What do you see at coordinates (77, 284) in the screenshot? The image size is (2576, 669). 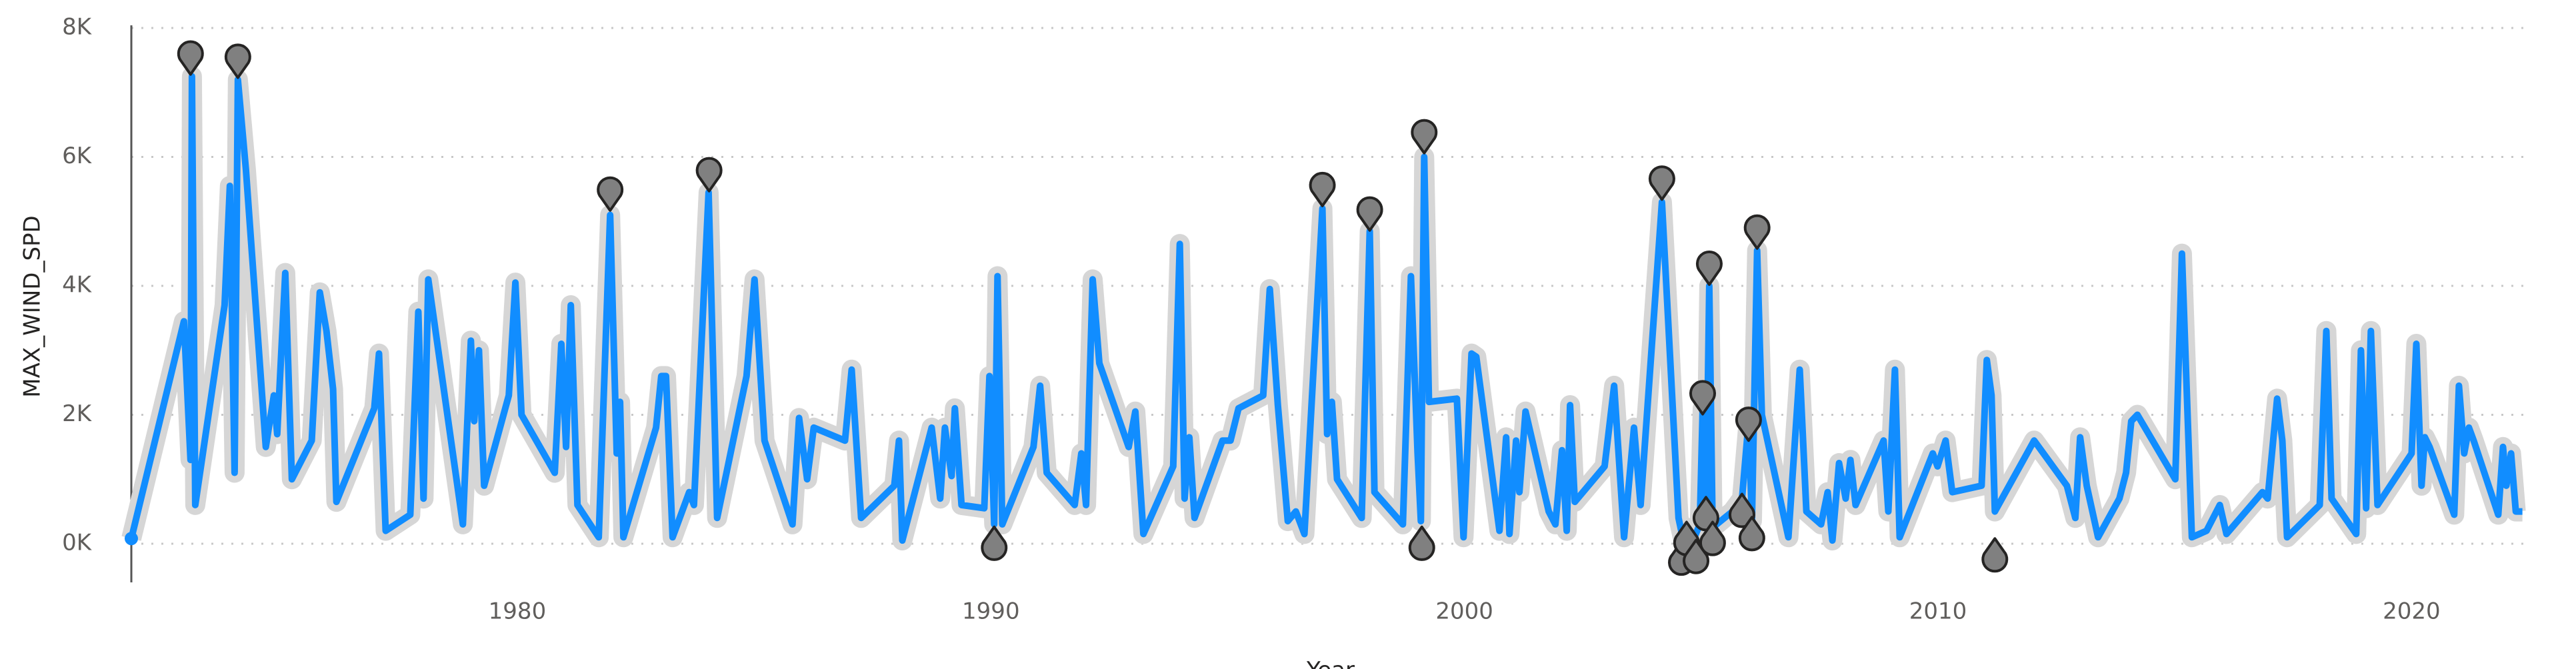 I see `y-tick-label: 4K` at bounding box center [77, 284].